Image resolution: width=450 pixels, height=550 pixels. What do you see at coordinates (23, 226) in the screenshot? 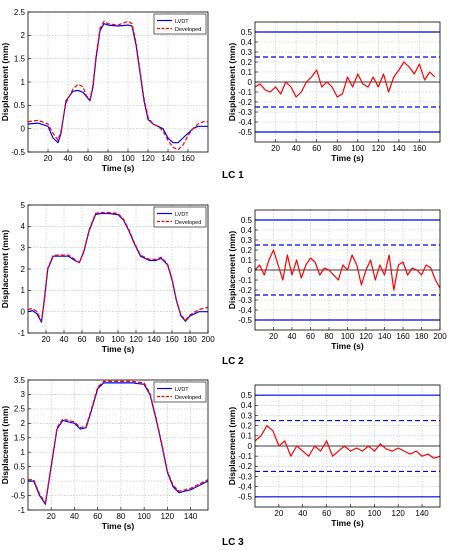
I see `y-tick-label: 4` at bounding box center [23, 226].